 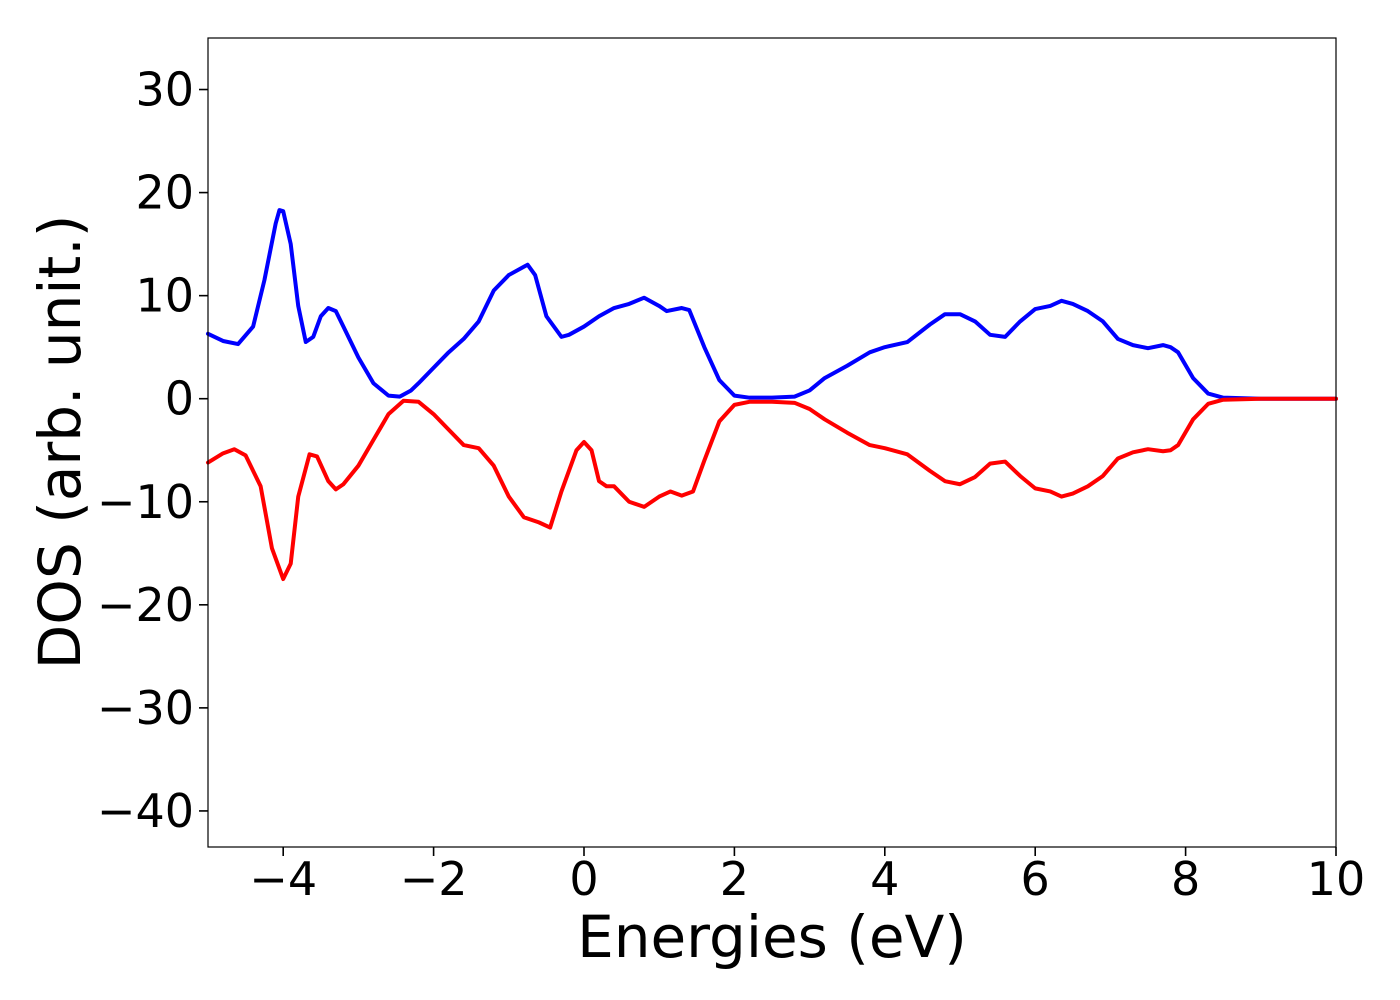 What do you see at coordinates (145, 708) in the screenshot?
I see `y-tick-label: −30` at bounding box center [145, 708].